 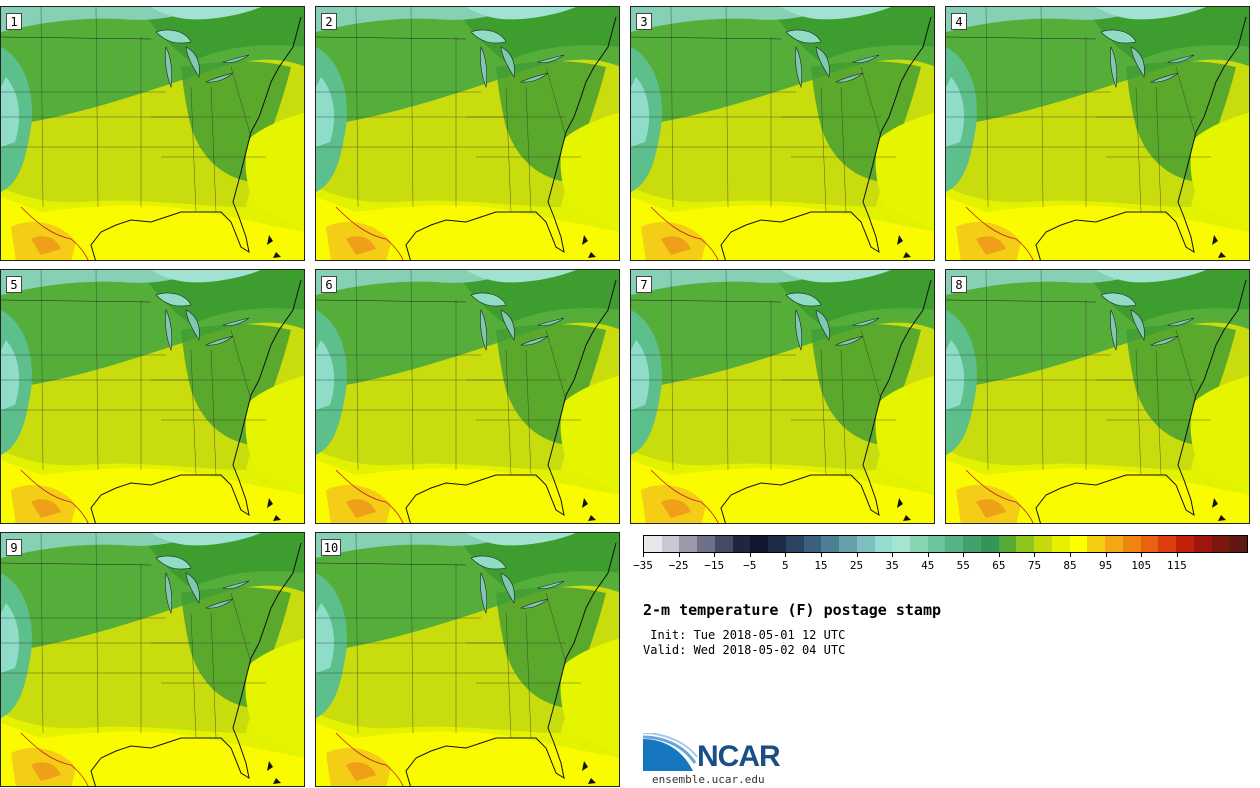 What do you see at coordinates (331, 547) in the screenshot?
I see `member-label: 10` at bounding box center [331, 547].